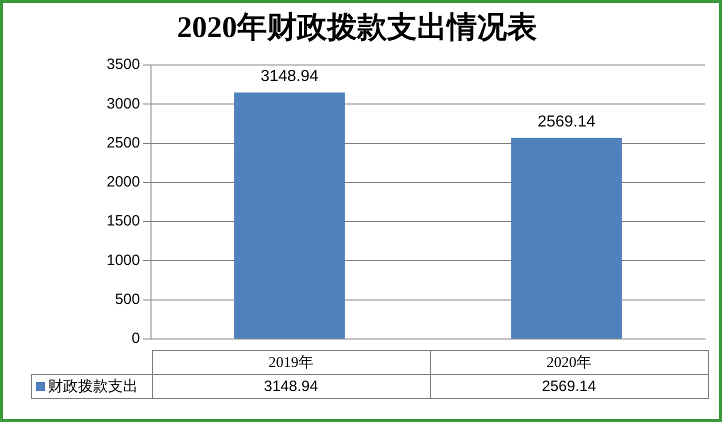  What do you see at coordinates (291, 386) in the screenshot?
I see `data-label: 3148.94` at bounding box center [291, 386].